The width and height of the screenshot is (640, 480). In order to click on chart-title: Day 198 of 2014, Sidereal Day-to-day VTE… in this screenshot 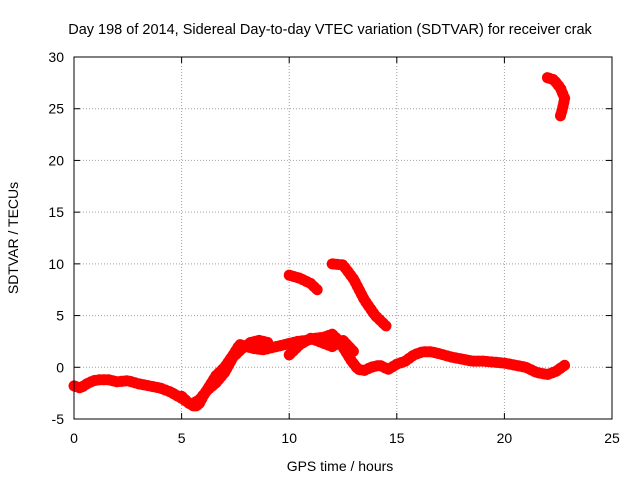, I will do `click(330, 30)`.